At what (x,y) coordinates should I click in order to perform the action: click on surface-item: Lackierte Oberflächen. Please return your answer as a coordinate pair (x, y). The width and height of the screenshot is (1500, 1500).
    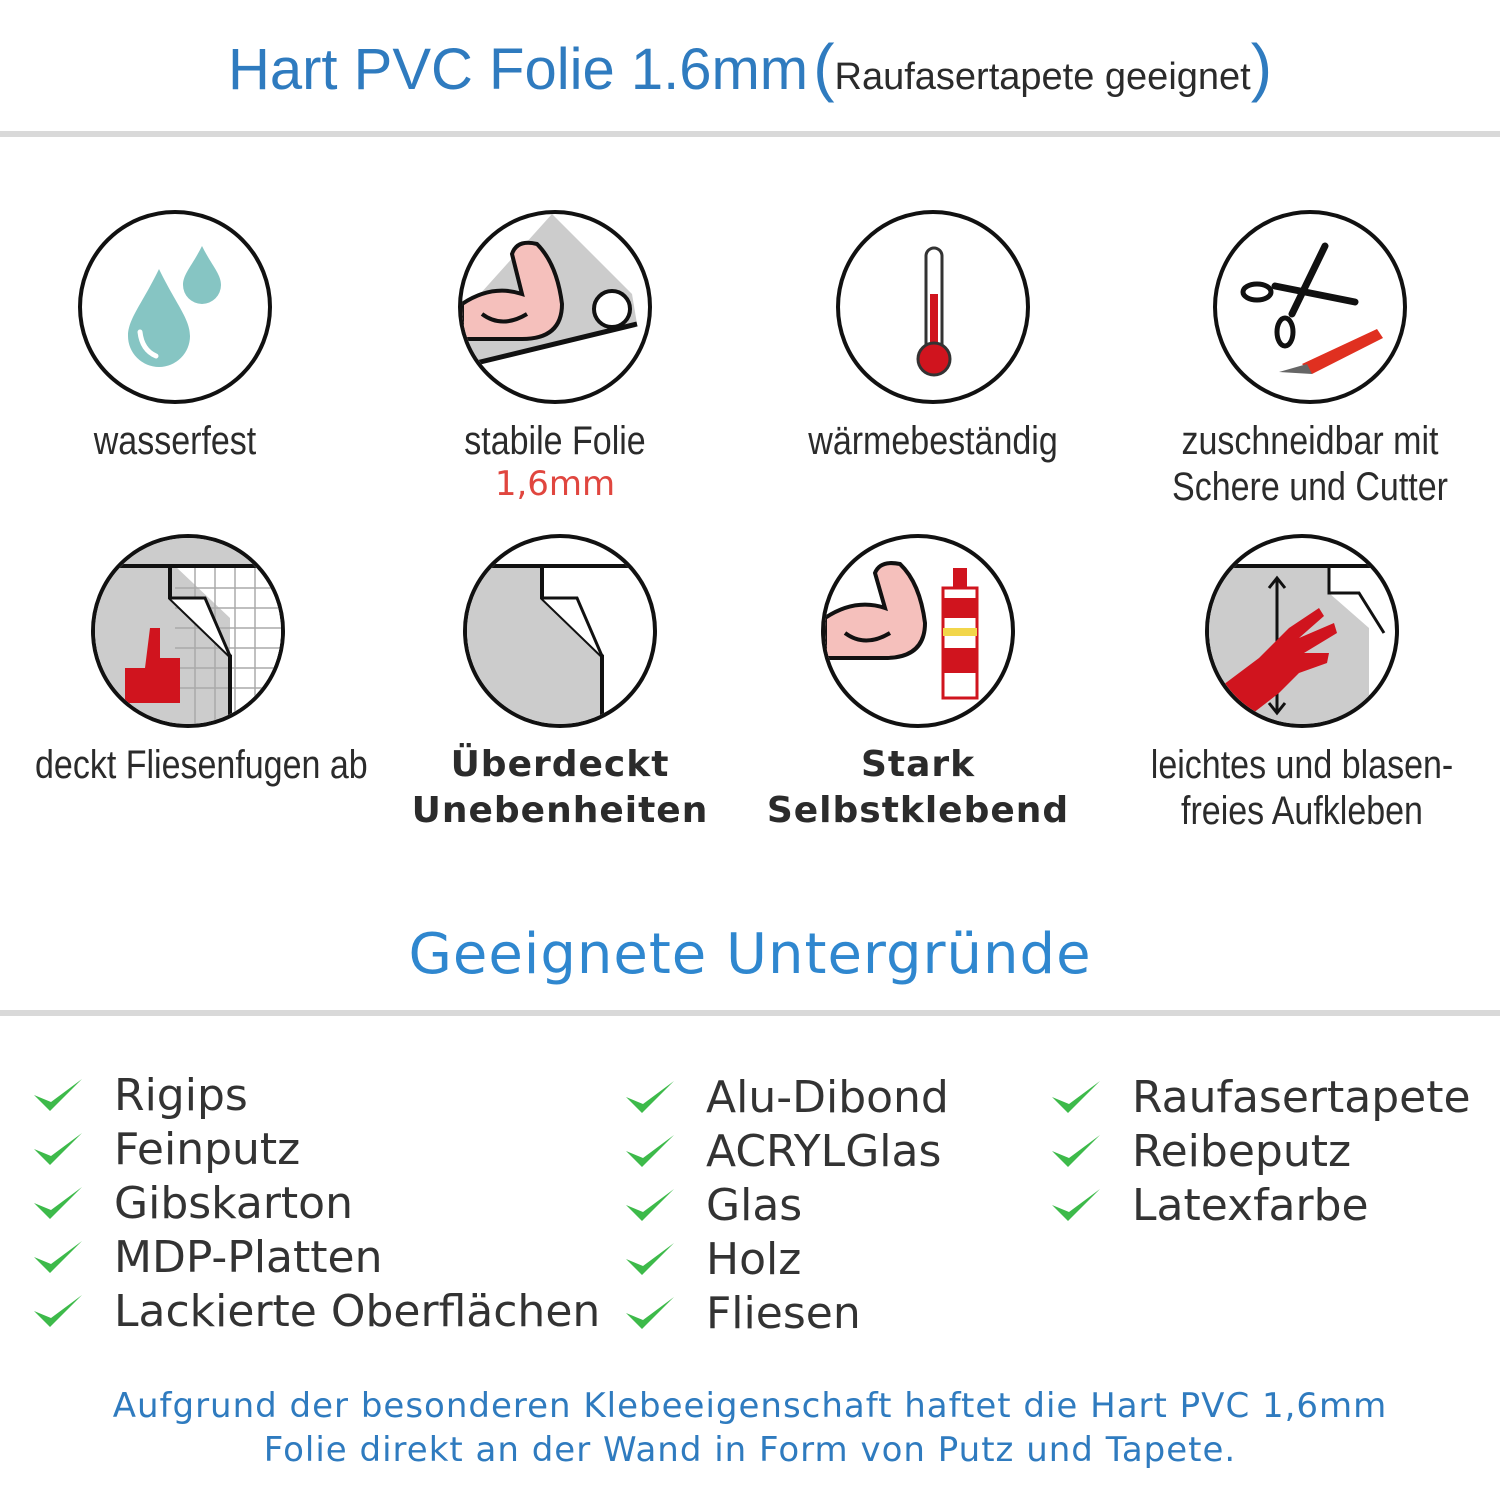
    Looking at the image, I should click on (316, 1311).